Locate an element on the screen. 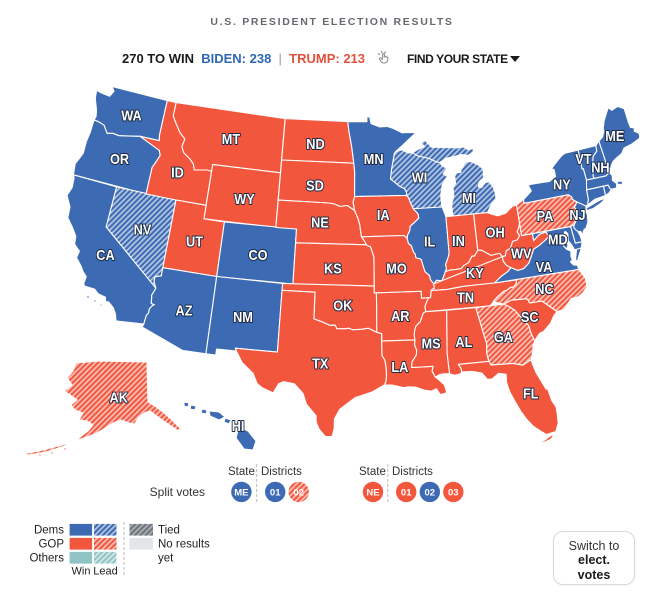  svg-text: WI is located at coordinates (420, 177).